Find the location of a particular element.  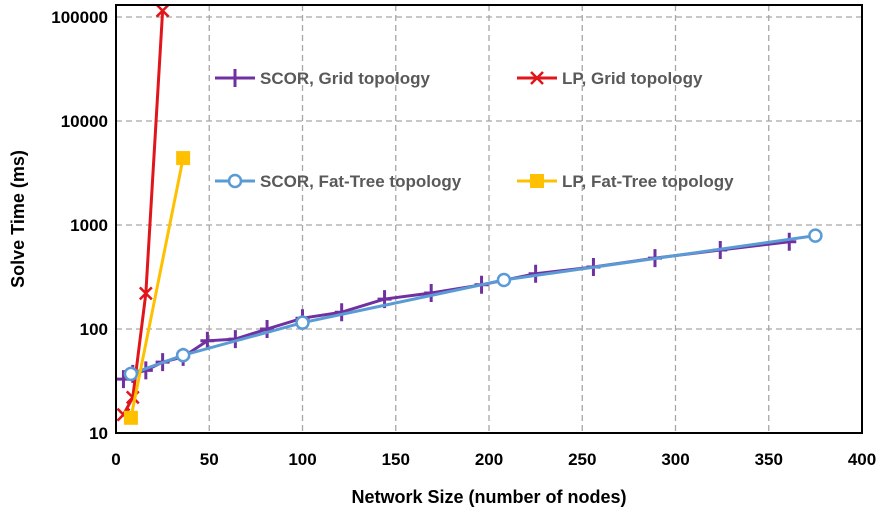

x-tick-label: 50 is located at coordinates (209, 459).